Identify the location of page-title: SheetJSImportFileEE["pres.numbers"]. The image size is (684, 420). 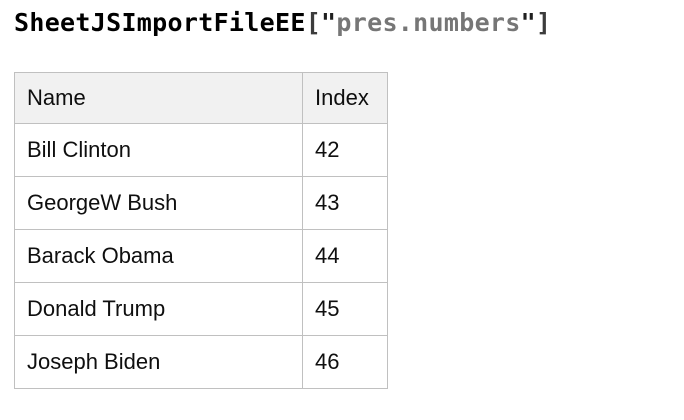
(282, 23).